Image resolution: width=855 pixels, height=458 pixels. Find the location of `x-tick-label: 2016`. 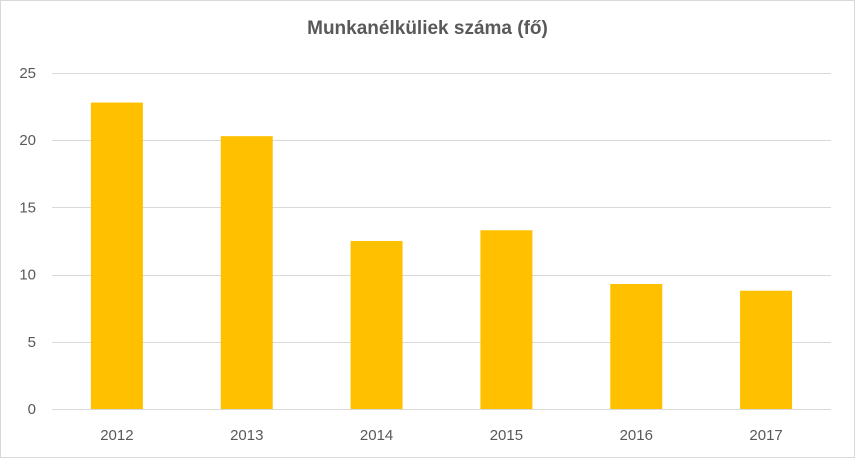

x-tick-label: 2016 is located at coordinates (636, 435).